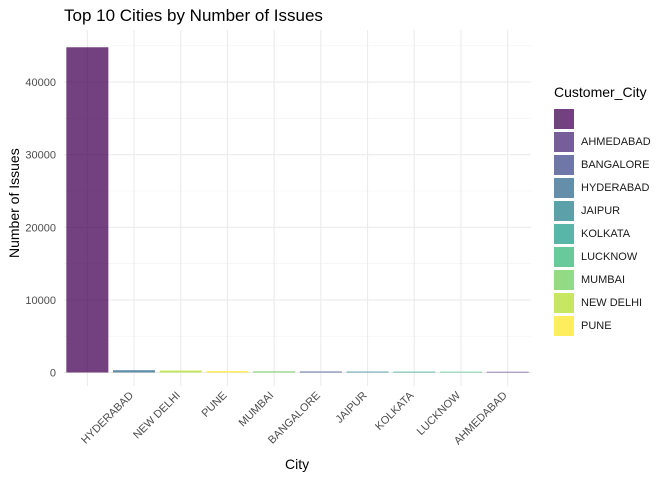 This screenshot has height=480, width=672. I want to click on x-tick-label: NEW DELHI, so click(157, 416).